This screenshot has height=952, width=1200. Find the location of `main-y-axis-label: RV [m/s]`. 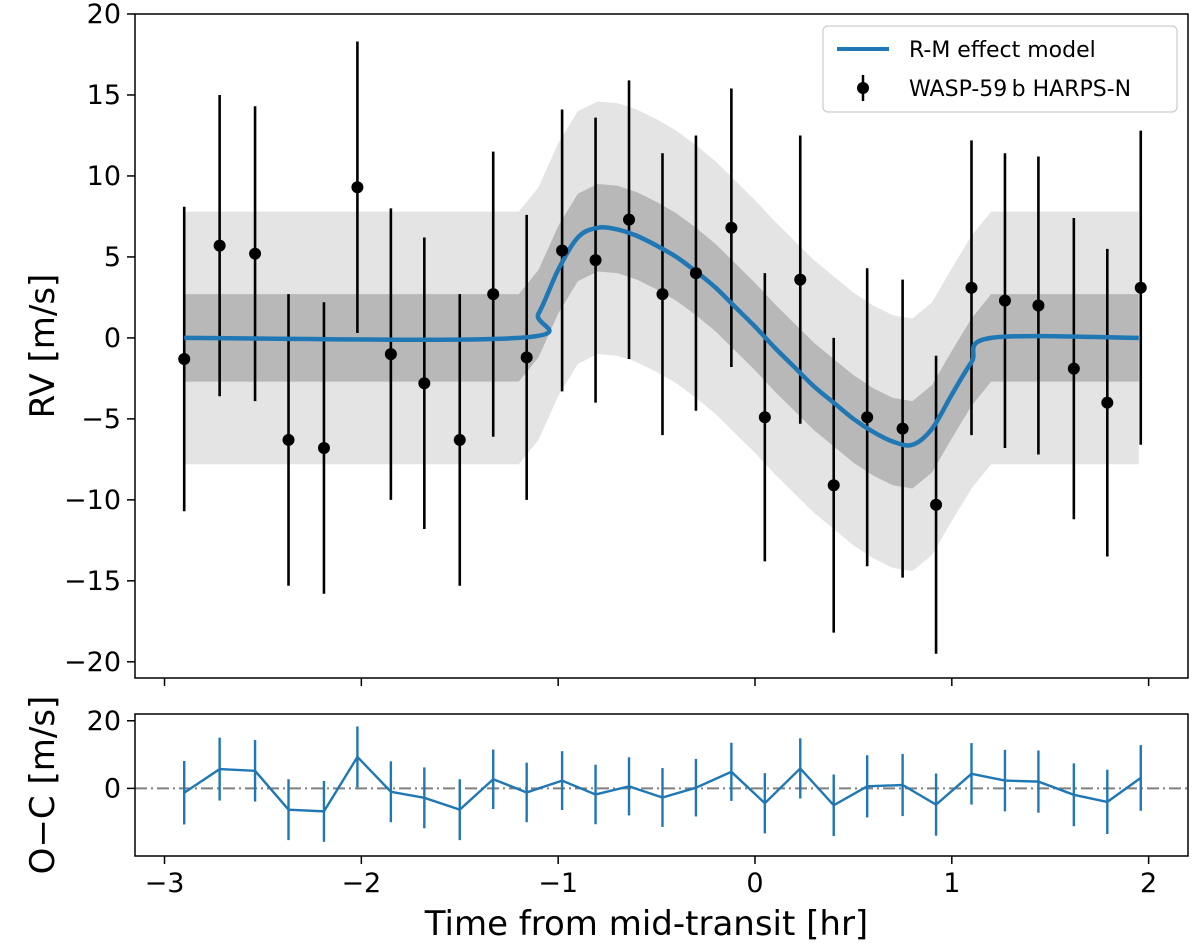

main-y-axis-label: RV [m/s] is located at coordinates (43, 346).